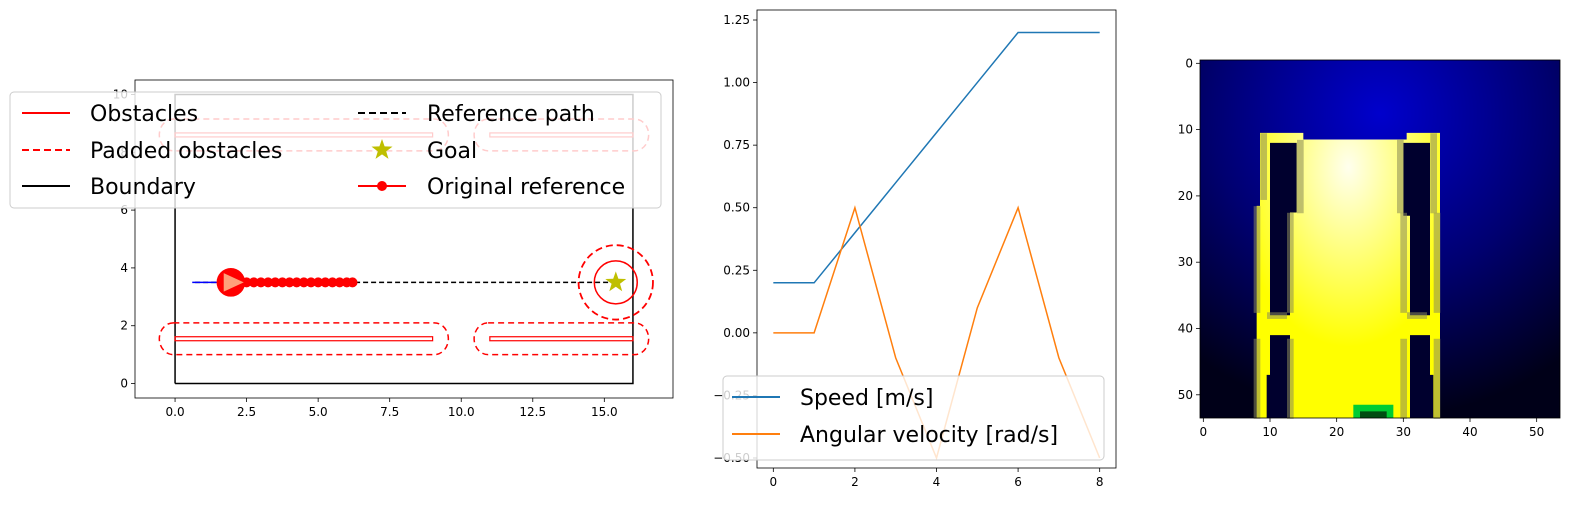 The image size is (1577, 505). I want to click on y-tick-label: 0.75, so click(736, 145).